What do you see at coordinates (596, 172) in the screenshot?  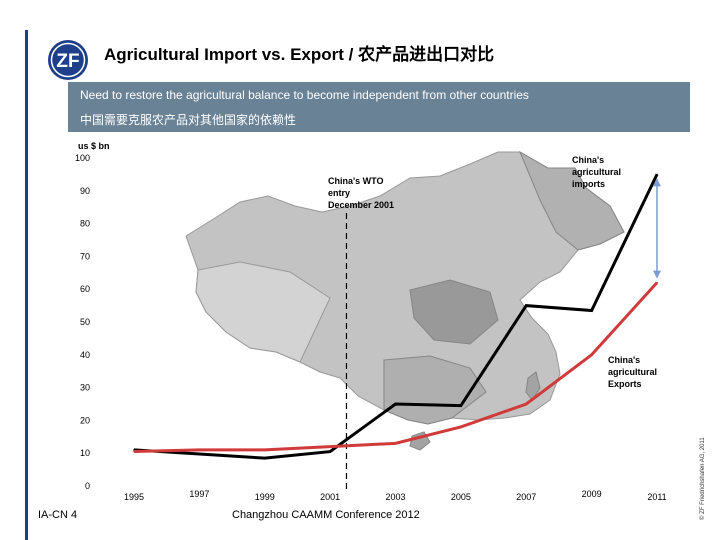 I see `imports-annotation: China's agricultural imports` at bounding box center [596, 172].